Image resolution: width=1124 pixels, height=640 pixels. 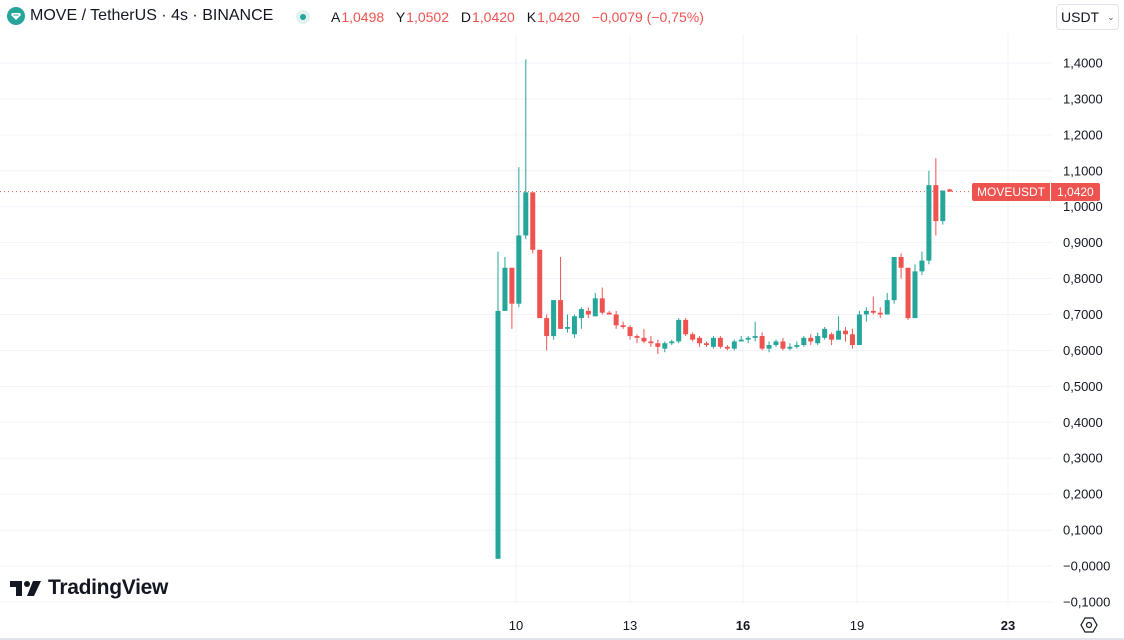 I want to click on price-axis-label: 0,6000, so click(x=1083, y=350).